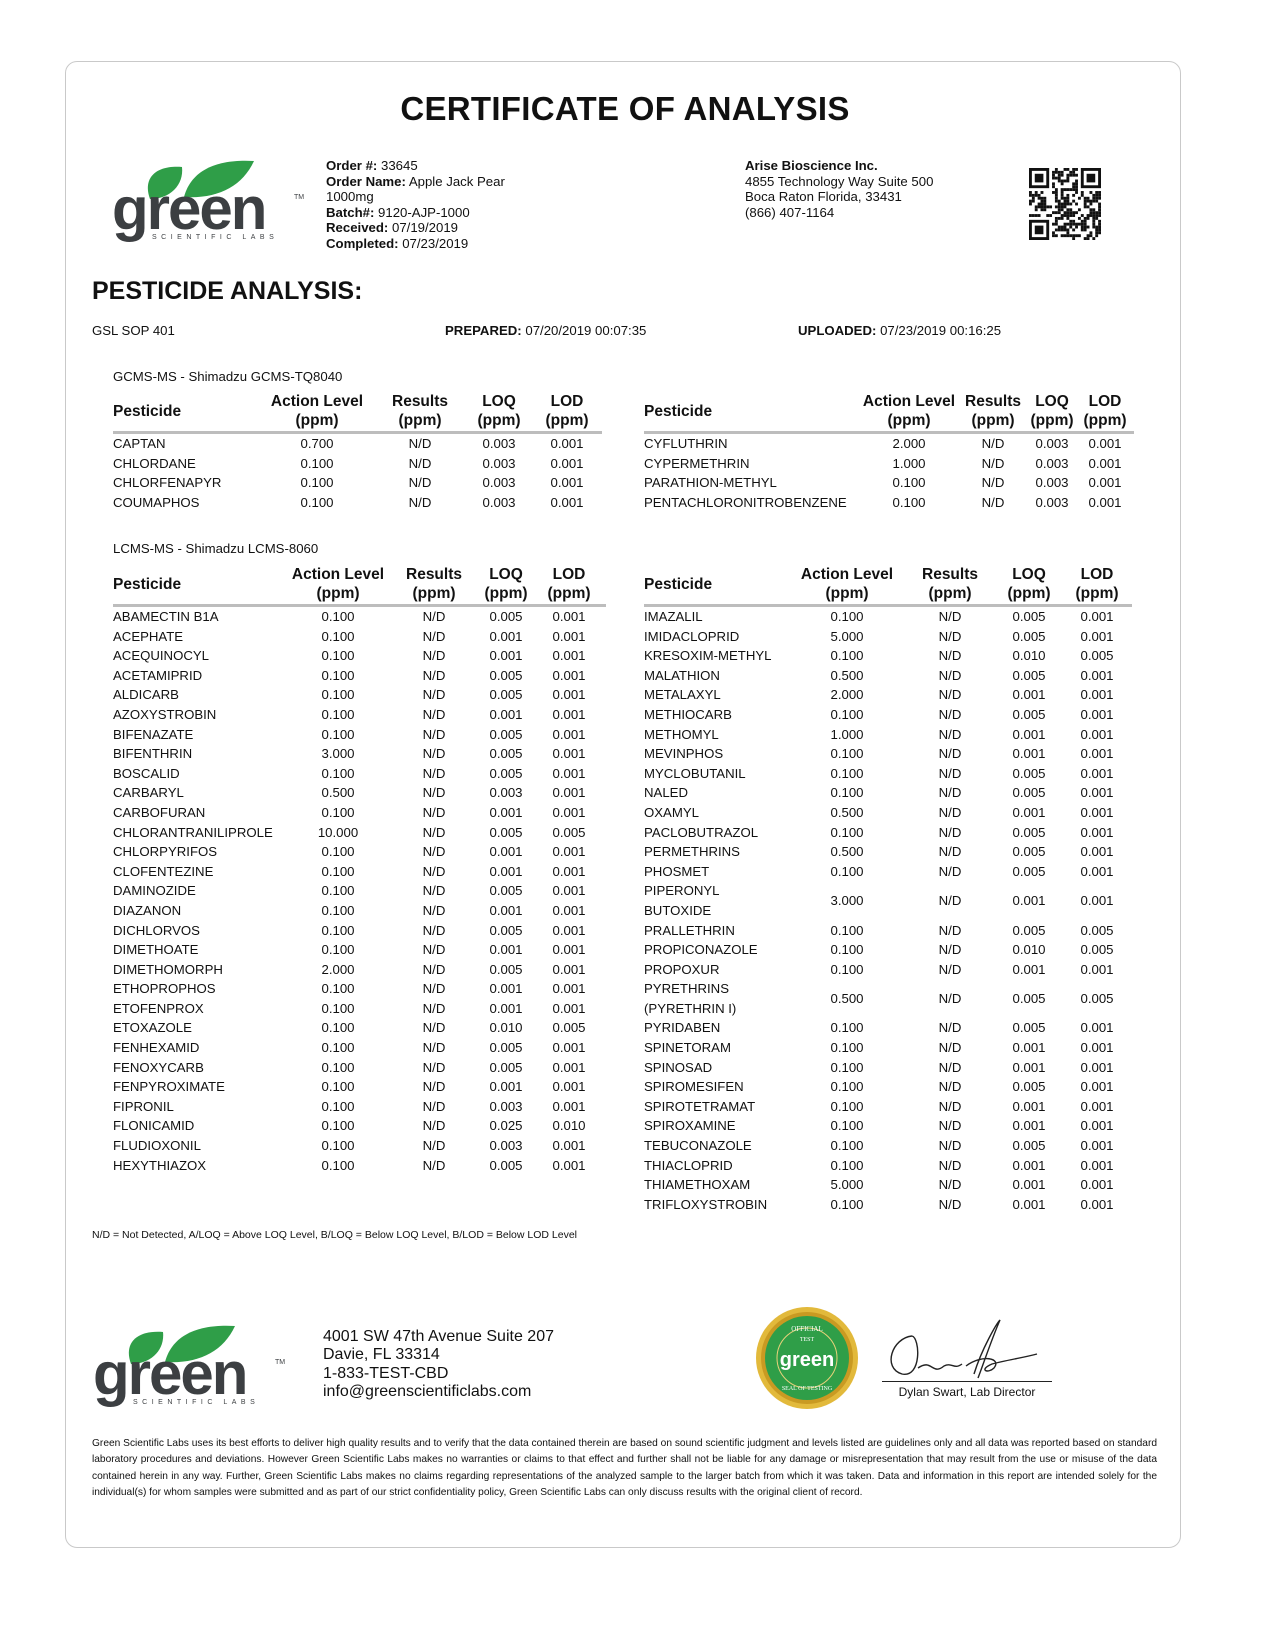  Describe the element at coordinates (889, 483) in the screenshot. I see `table-row: PARATHION-METHYL 0.100 N/D 0.003 0.001` at that location.